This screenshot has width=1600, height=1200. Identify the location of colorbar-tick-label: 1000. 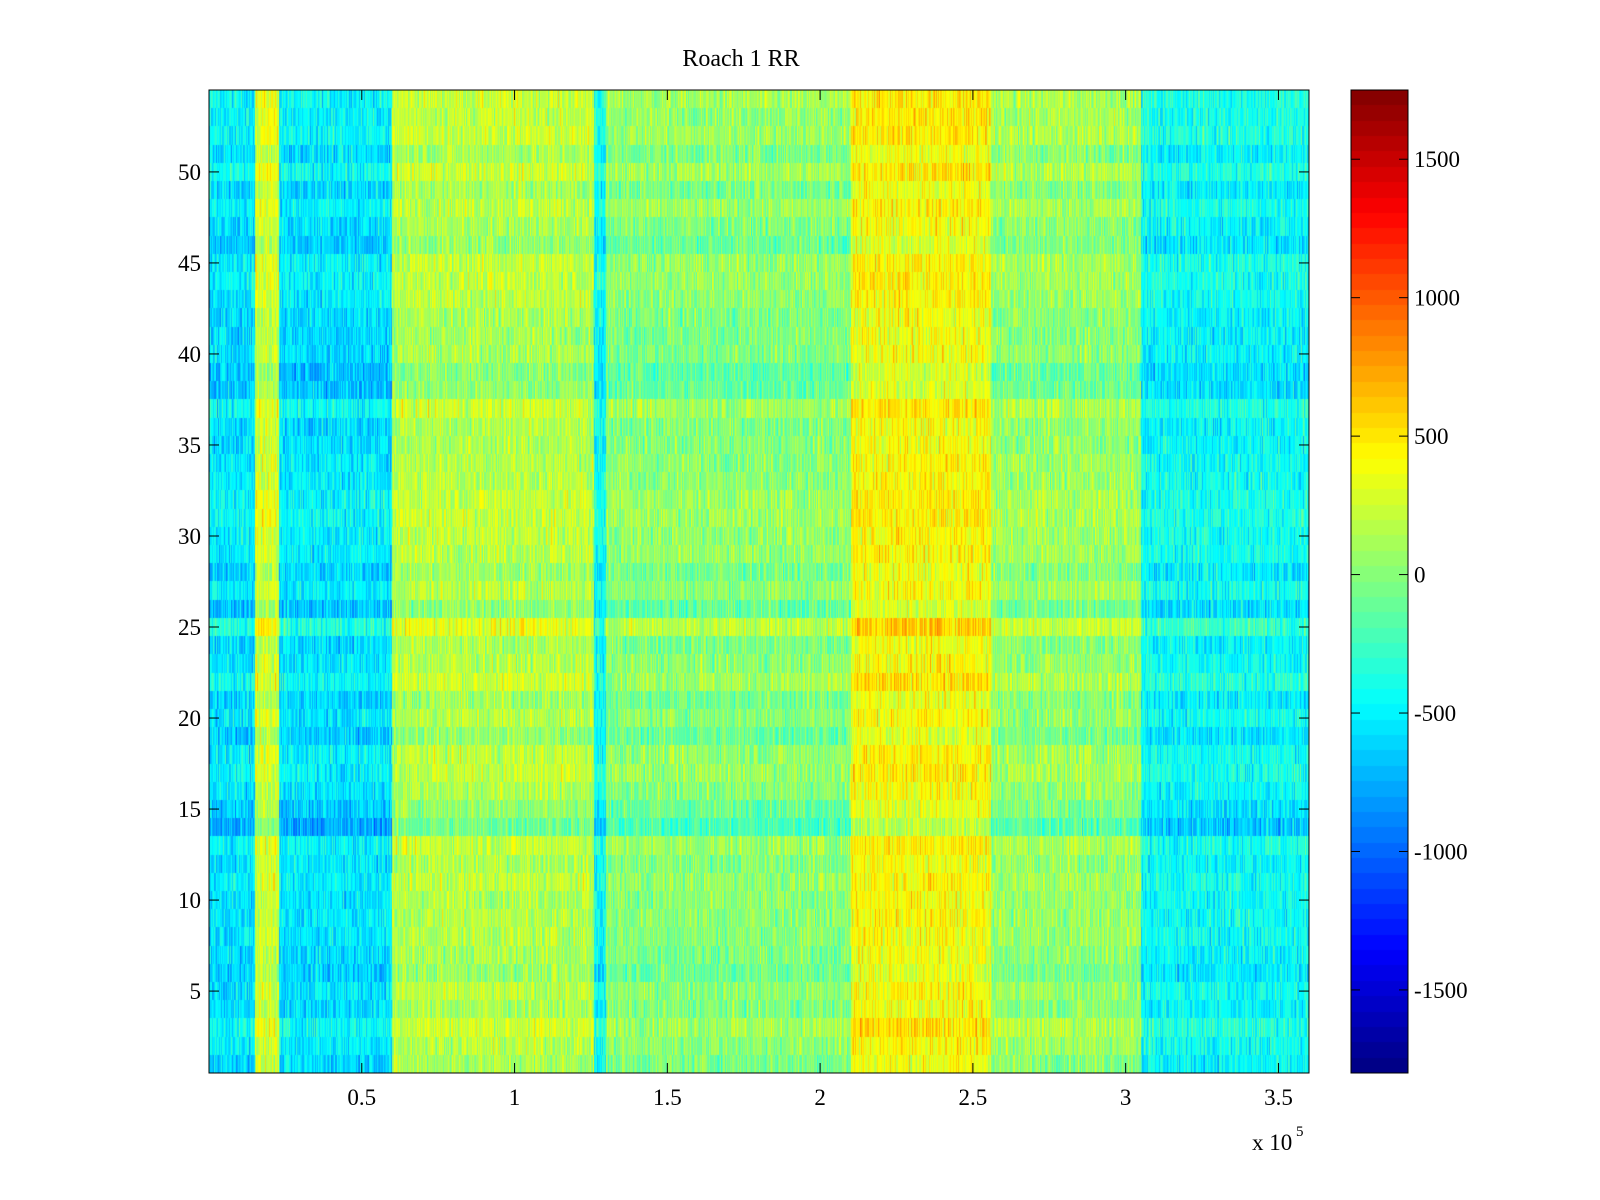
(1437, 298).